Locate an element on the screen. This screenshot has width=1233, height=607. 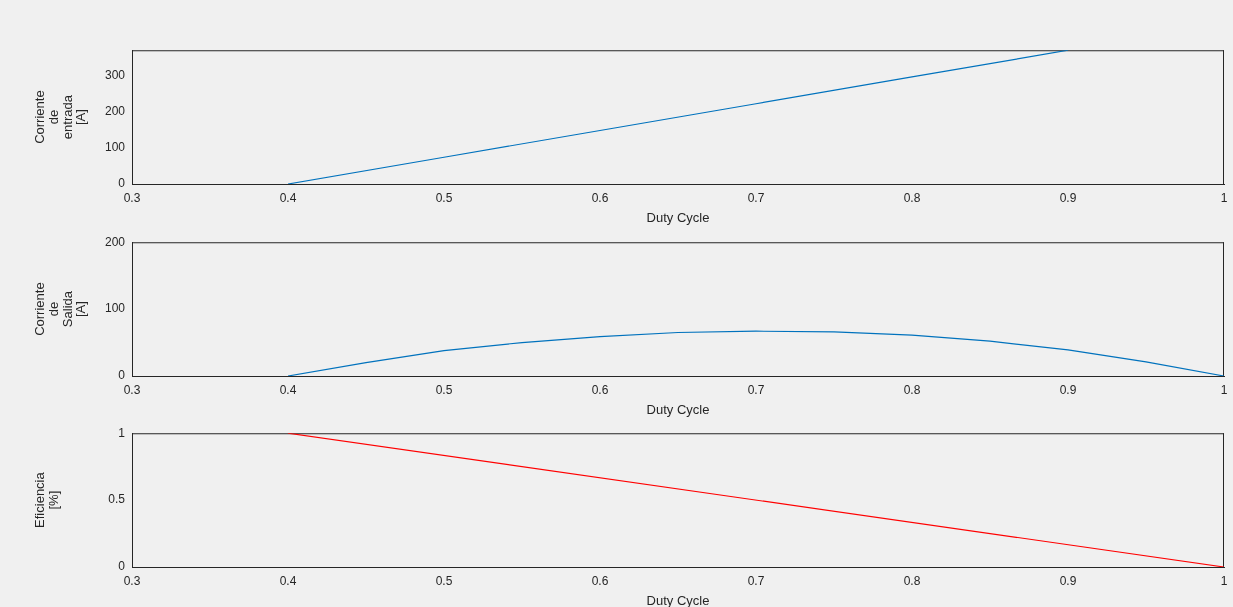
y-axis-title: Eficiencia [%] is located at coordinates (47, 499).